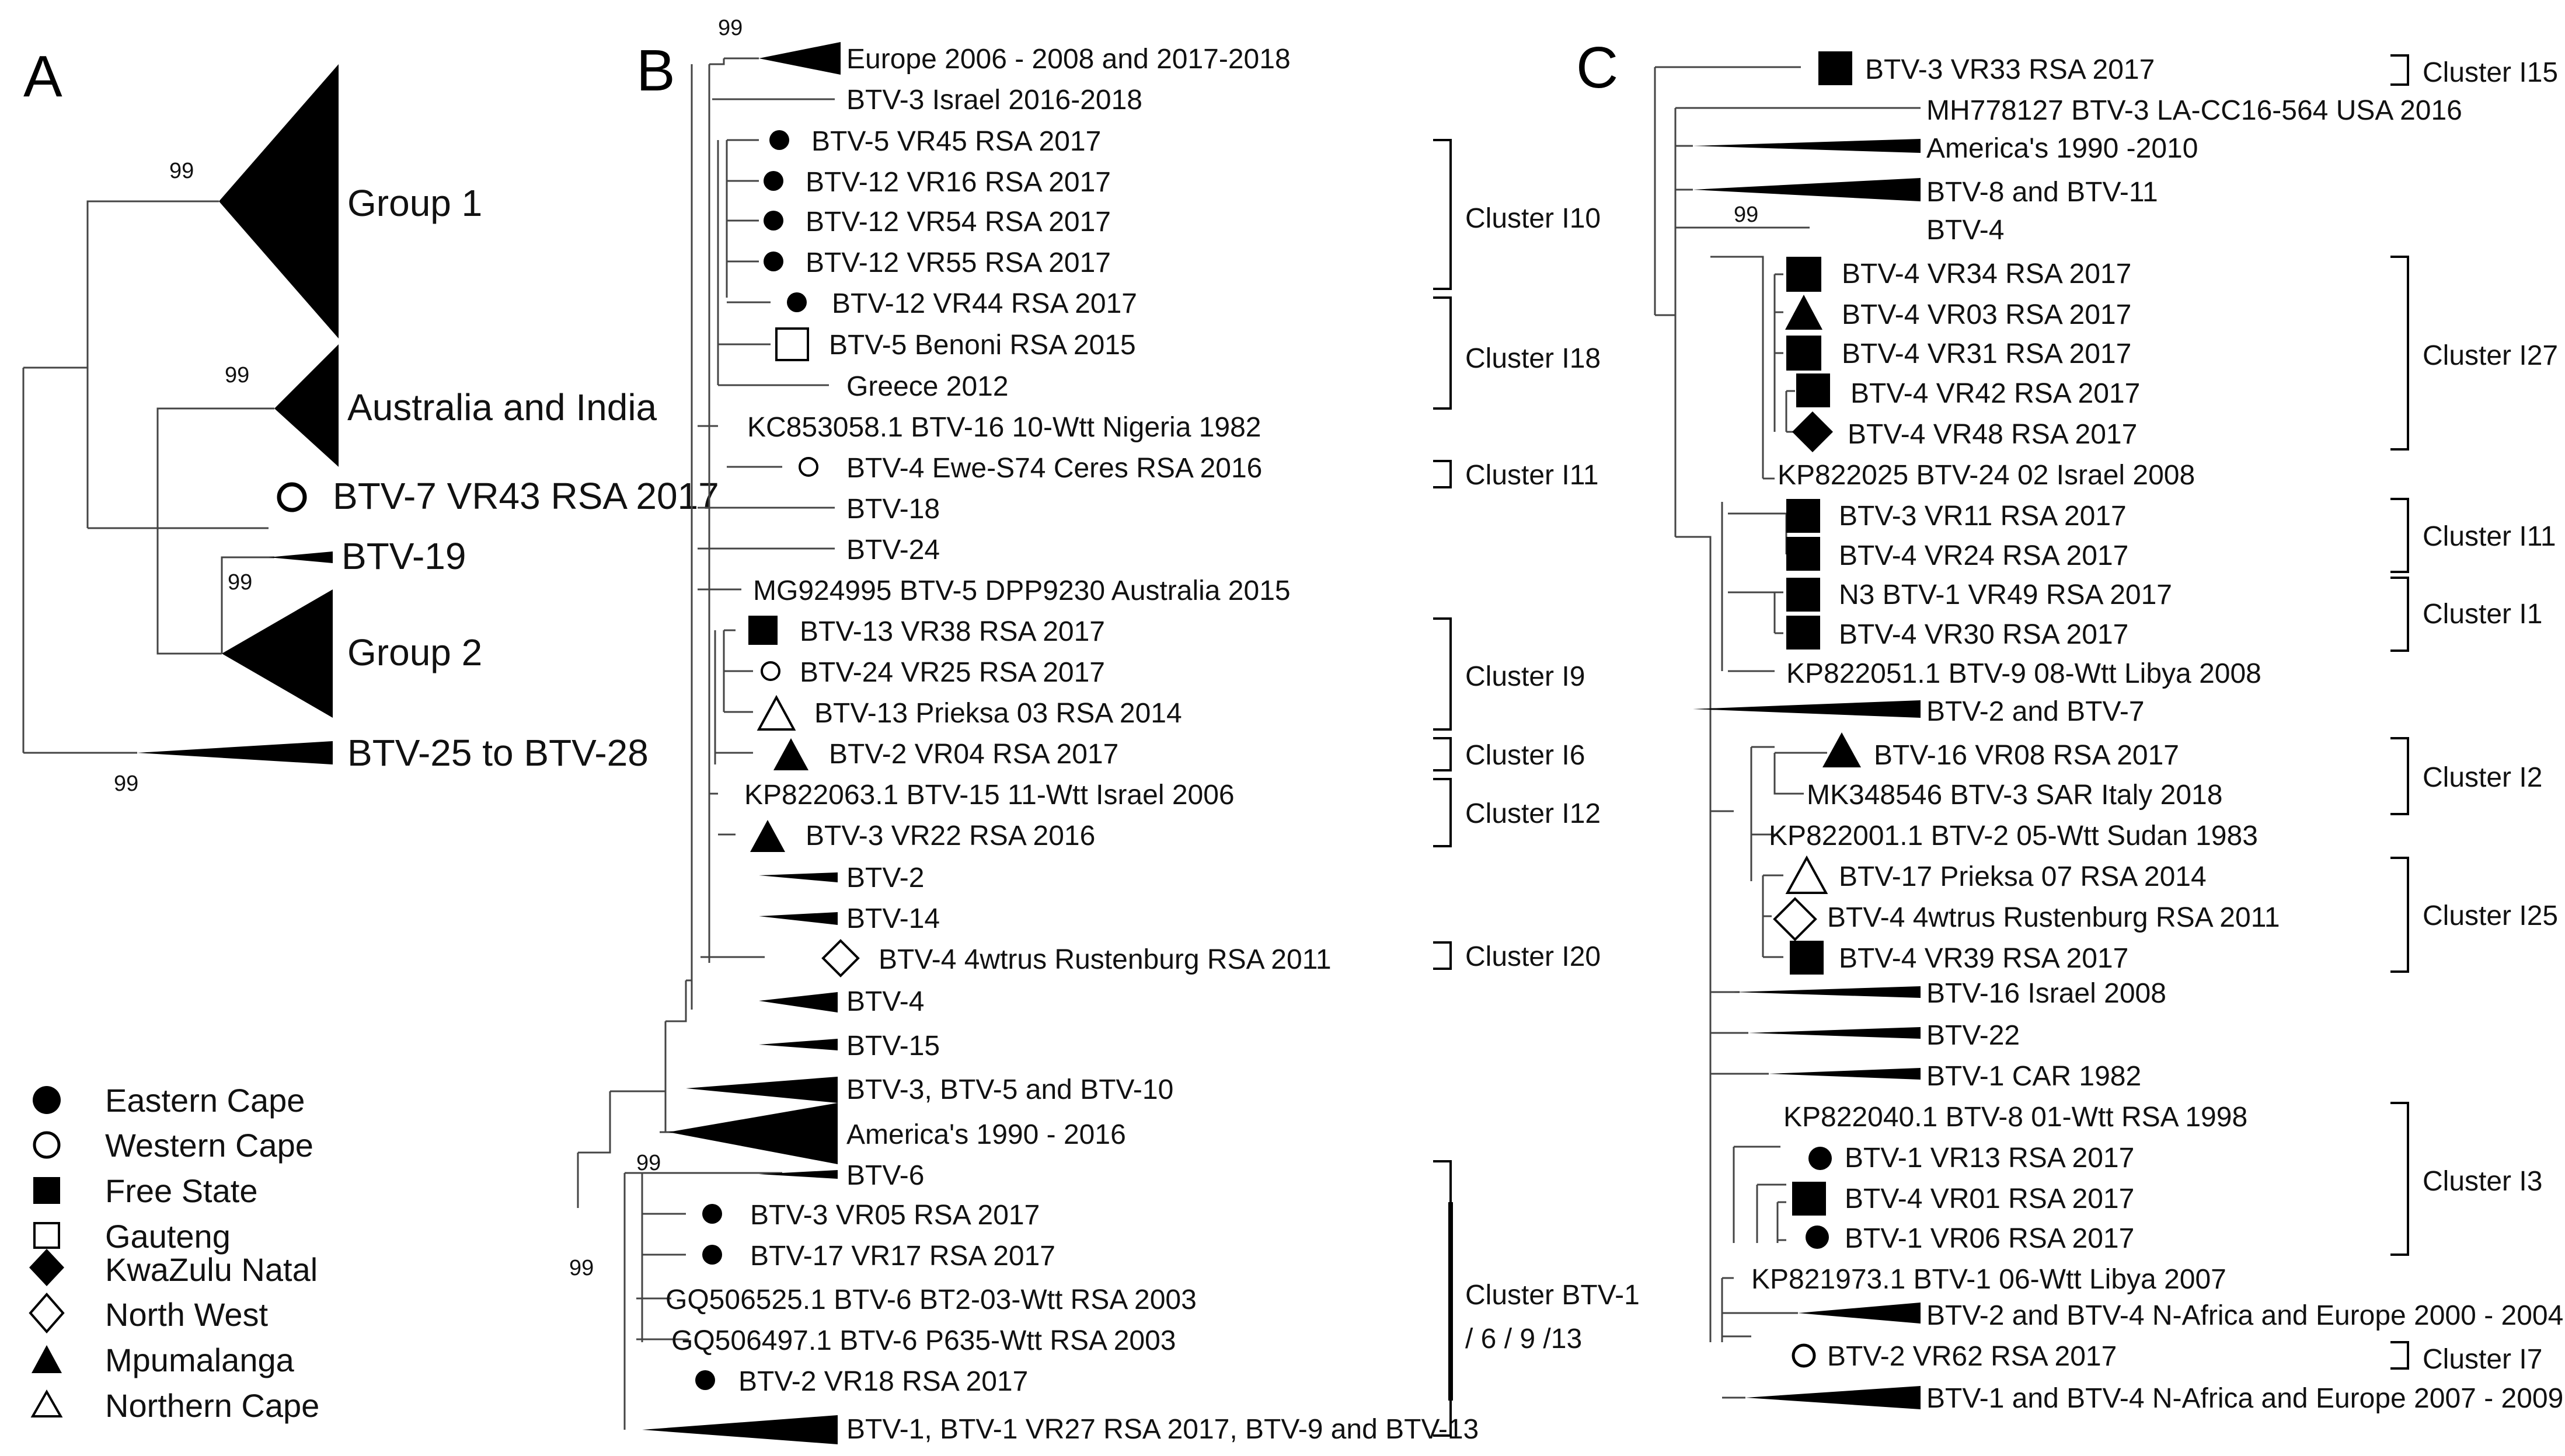  What do you see at coordinates (1972, 1357) in the screenshot?
I see `c-leaf-label: BTV-2 VR62 RSA 2017` at bounding box center [1972, 1357].